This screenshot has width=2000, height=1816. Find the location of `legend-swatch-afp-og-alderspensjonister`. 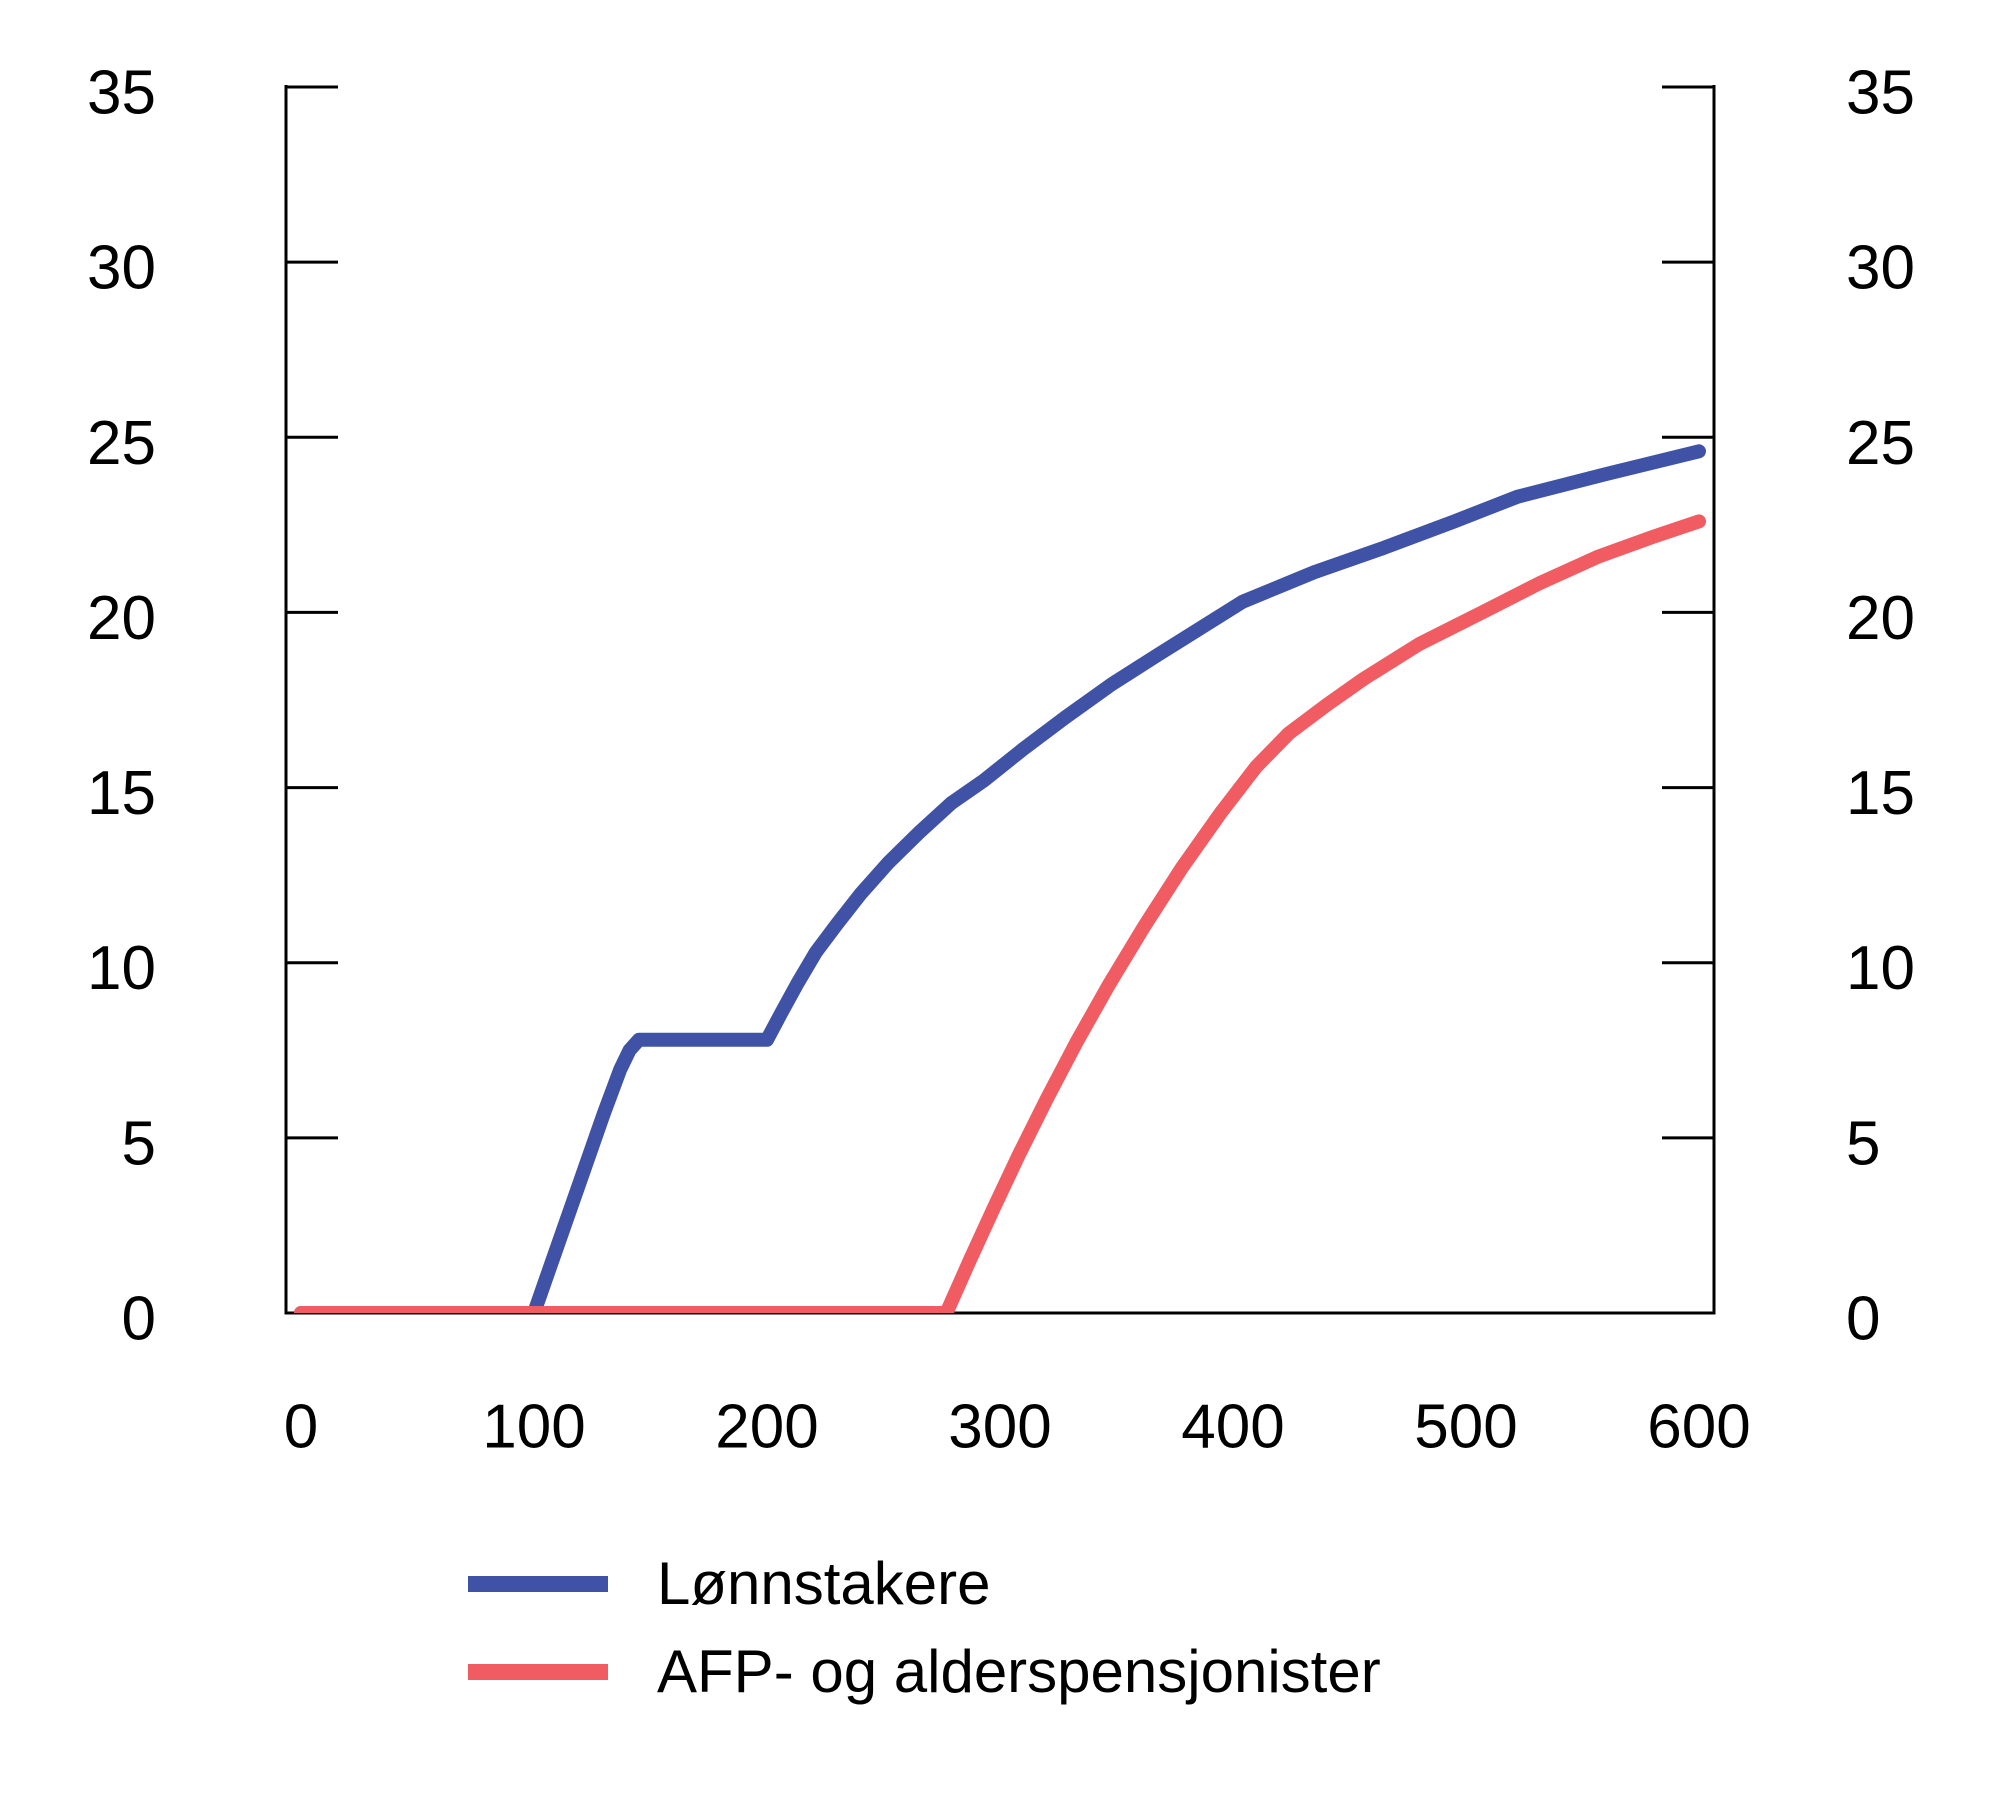

legend-swatch-afp-og-alderspensjonister is located at coordinates (538, 1672).